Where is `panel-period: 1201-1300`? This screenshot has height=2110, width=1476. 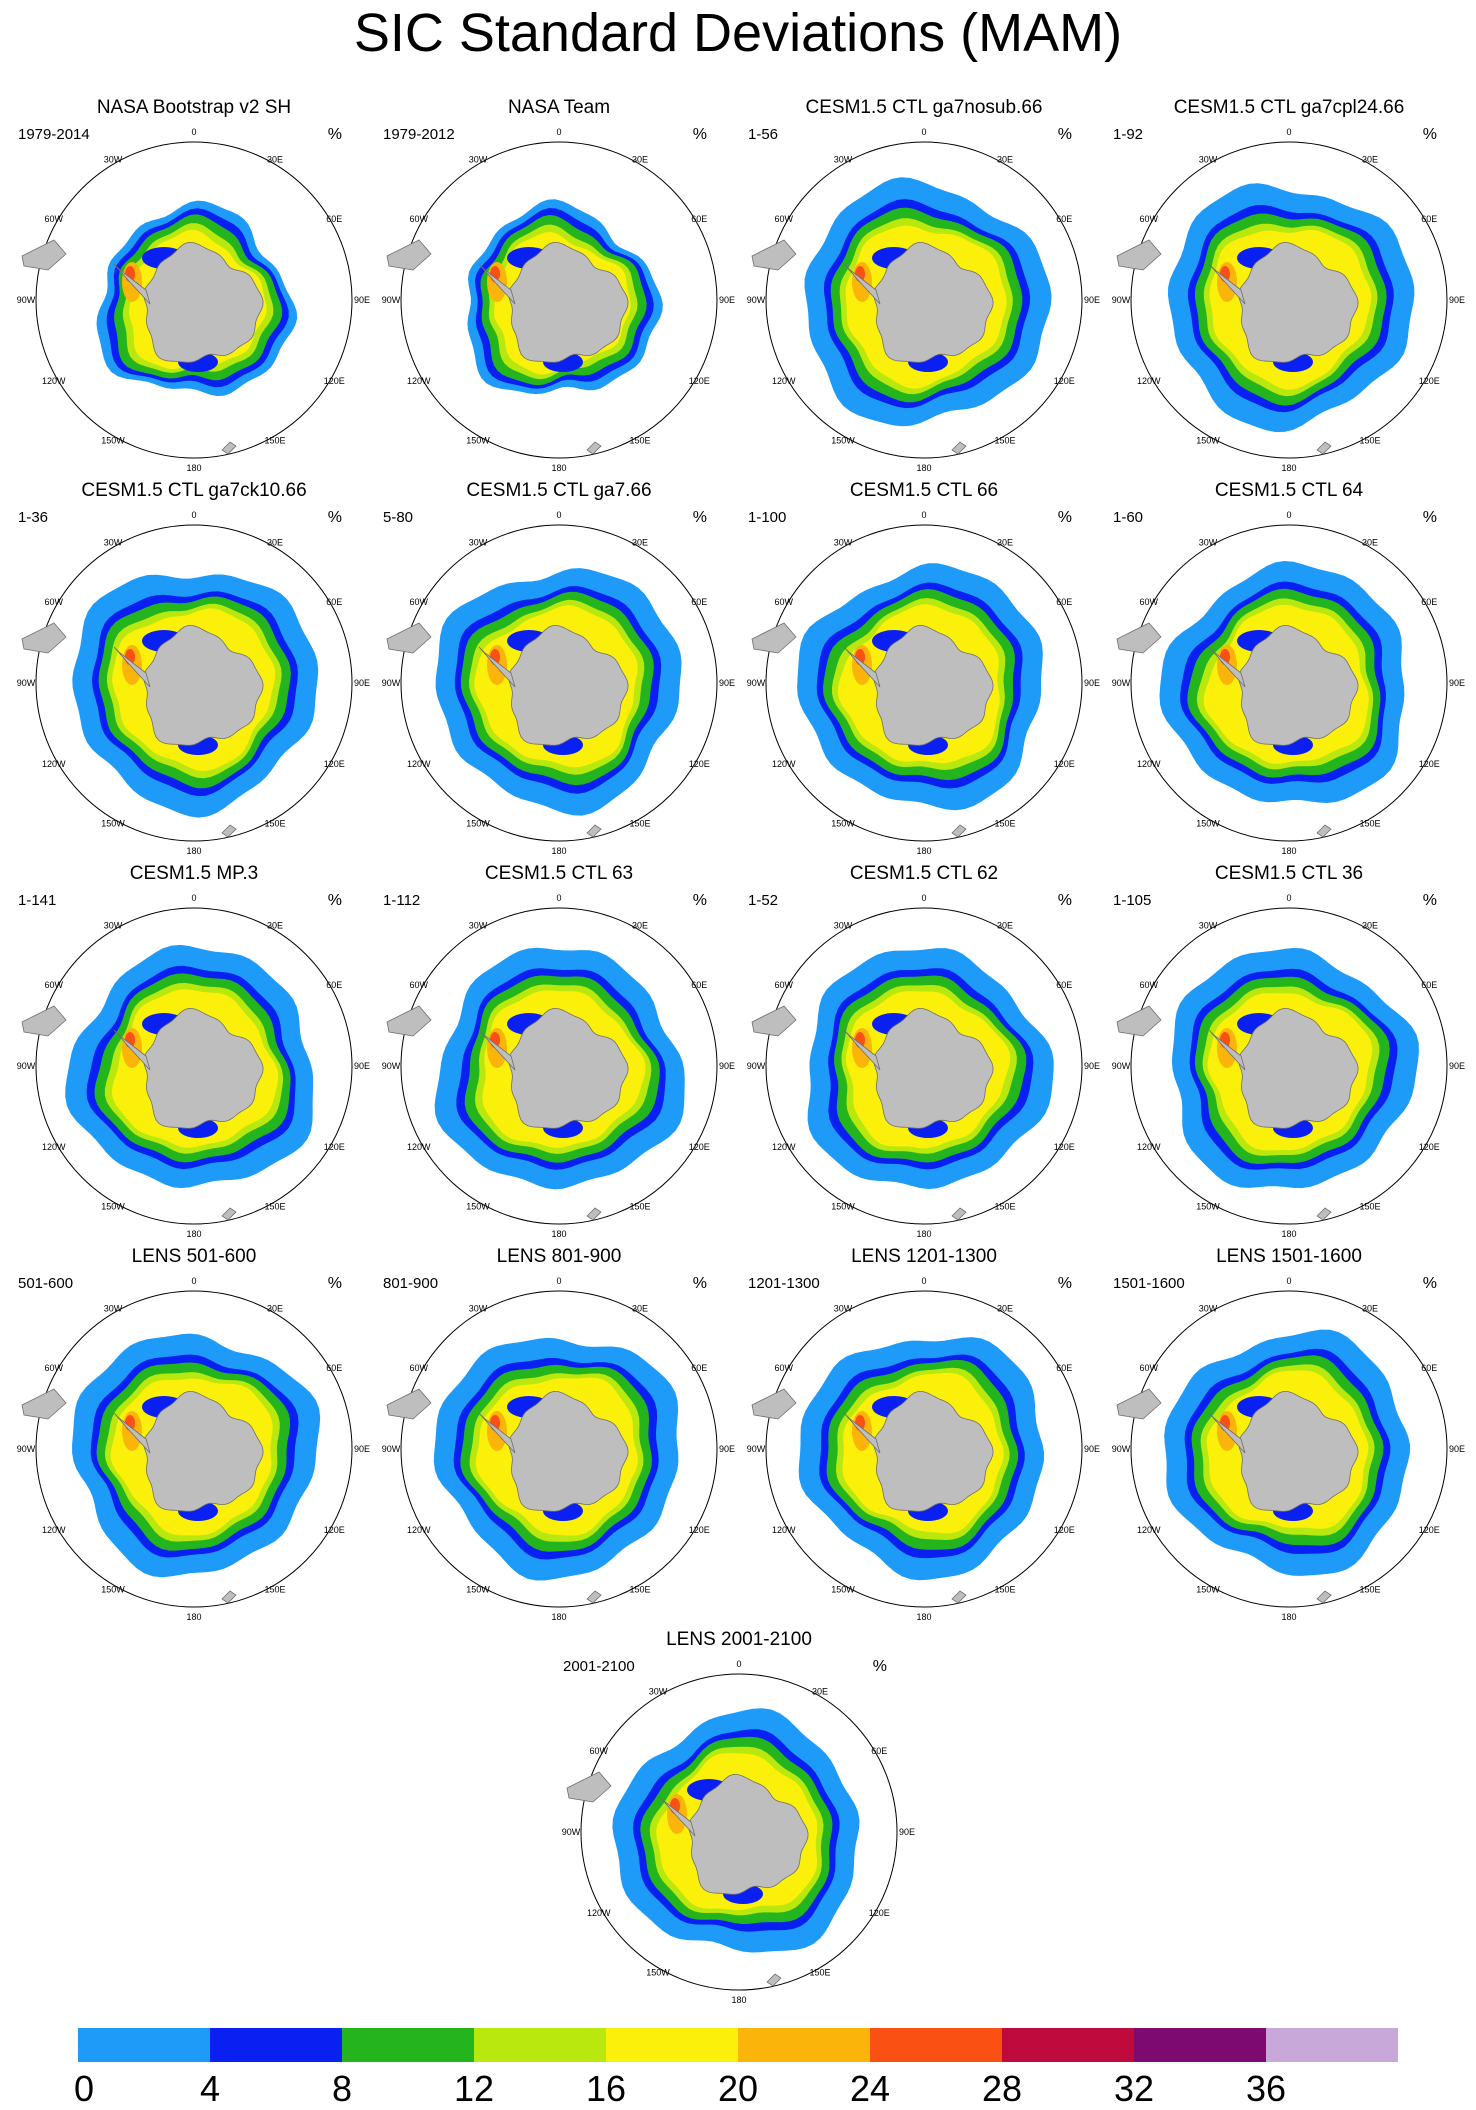 panel-period: 1201-1300 is located at coordinates (784, 1283).